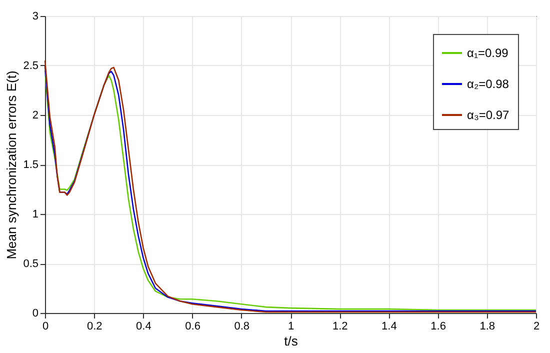 This screenshot has height=353, width=550. What do you see at coordinates (144, 326) in the screenshot?
I see `x-tick-label: 0.4` at bounding box center [144, 326].